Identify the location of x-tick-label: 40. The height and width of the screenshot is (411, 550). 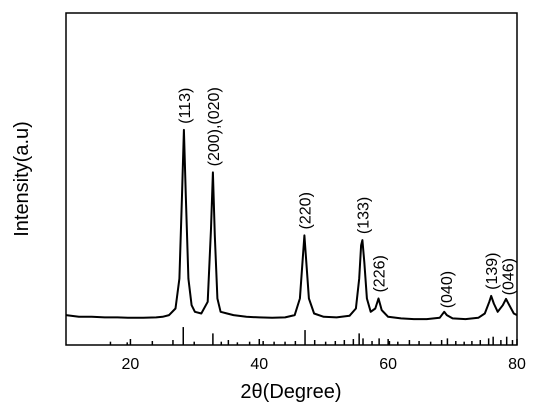
(259, 364).